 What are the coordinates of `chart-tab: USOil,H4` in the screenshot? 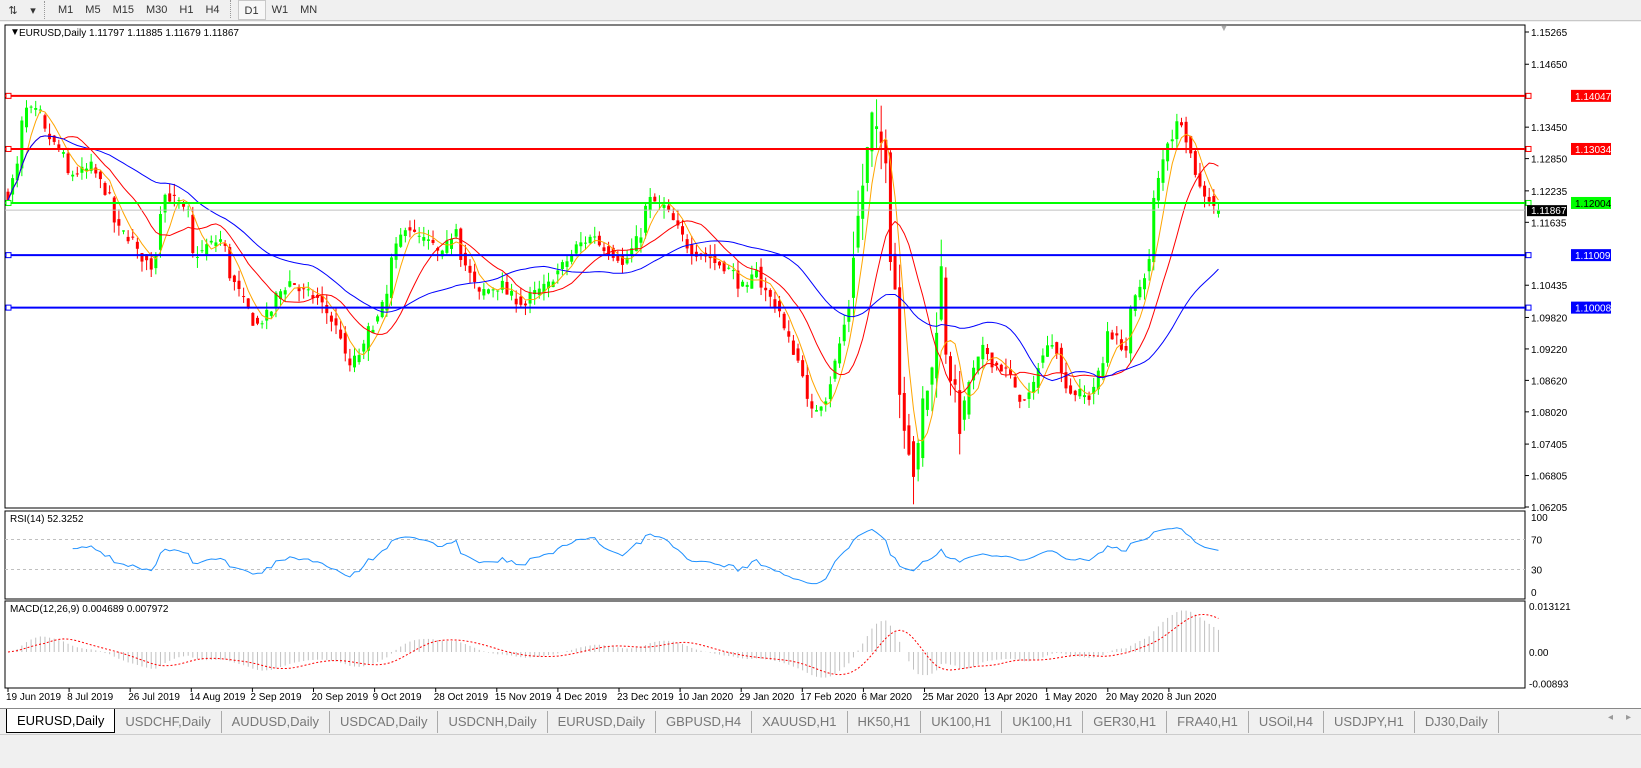 It's located at (1287, 722).